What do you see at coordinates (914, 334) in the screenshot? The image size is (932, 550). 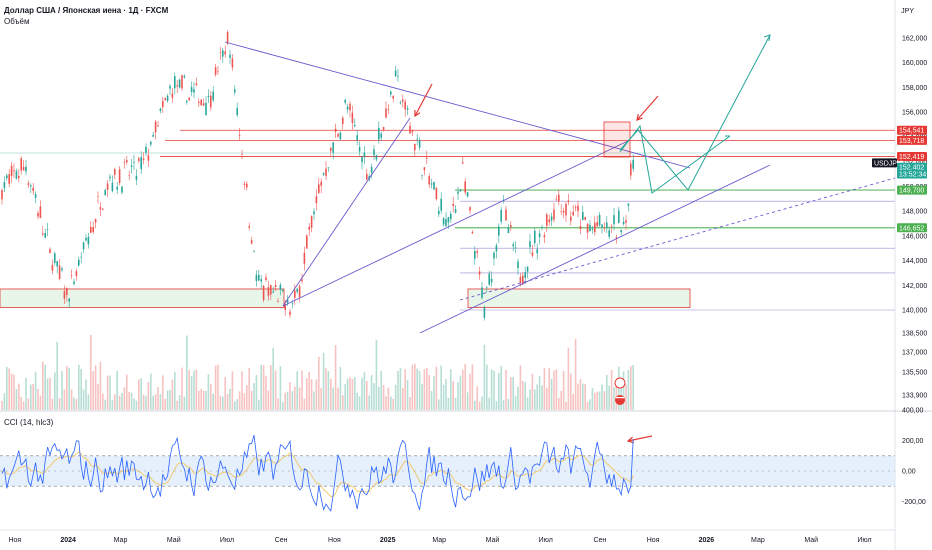 I see `price-tick-label: 138,500` at bounding box center [914, 334].